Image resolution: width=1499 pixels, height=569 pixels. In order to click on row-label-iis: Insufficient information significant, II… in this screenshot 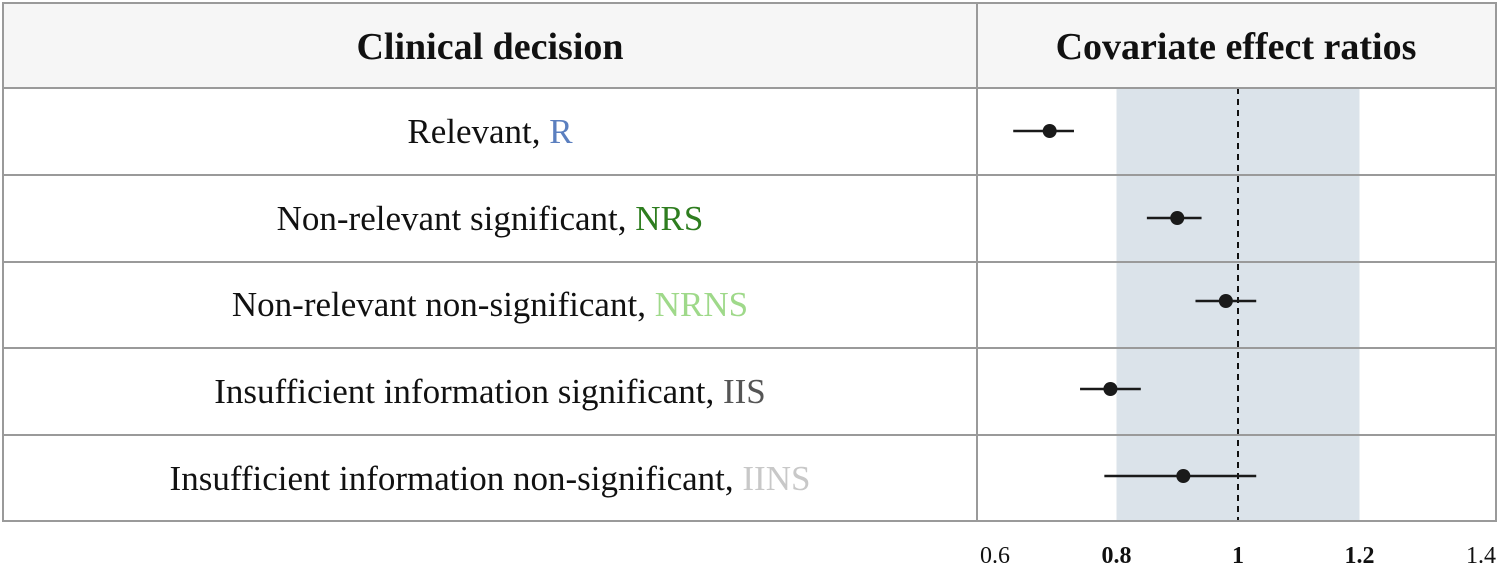, I will do `click(489, 391)`.